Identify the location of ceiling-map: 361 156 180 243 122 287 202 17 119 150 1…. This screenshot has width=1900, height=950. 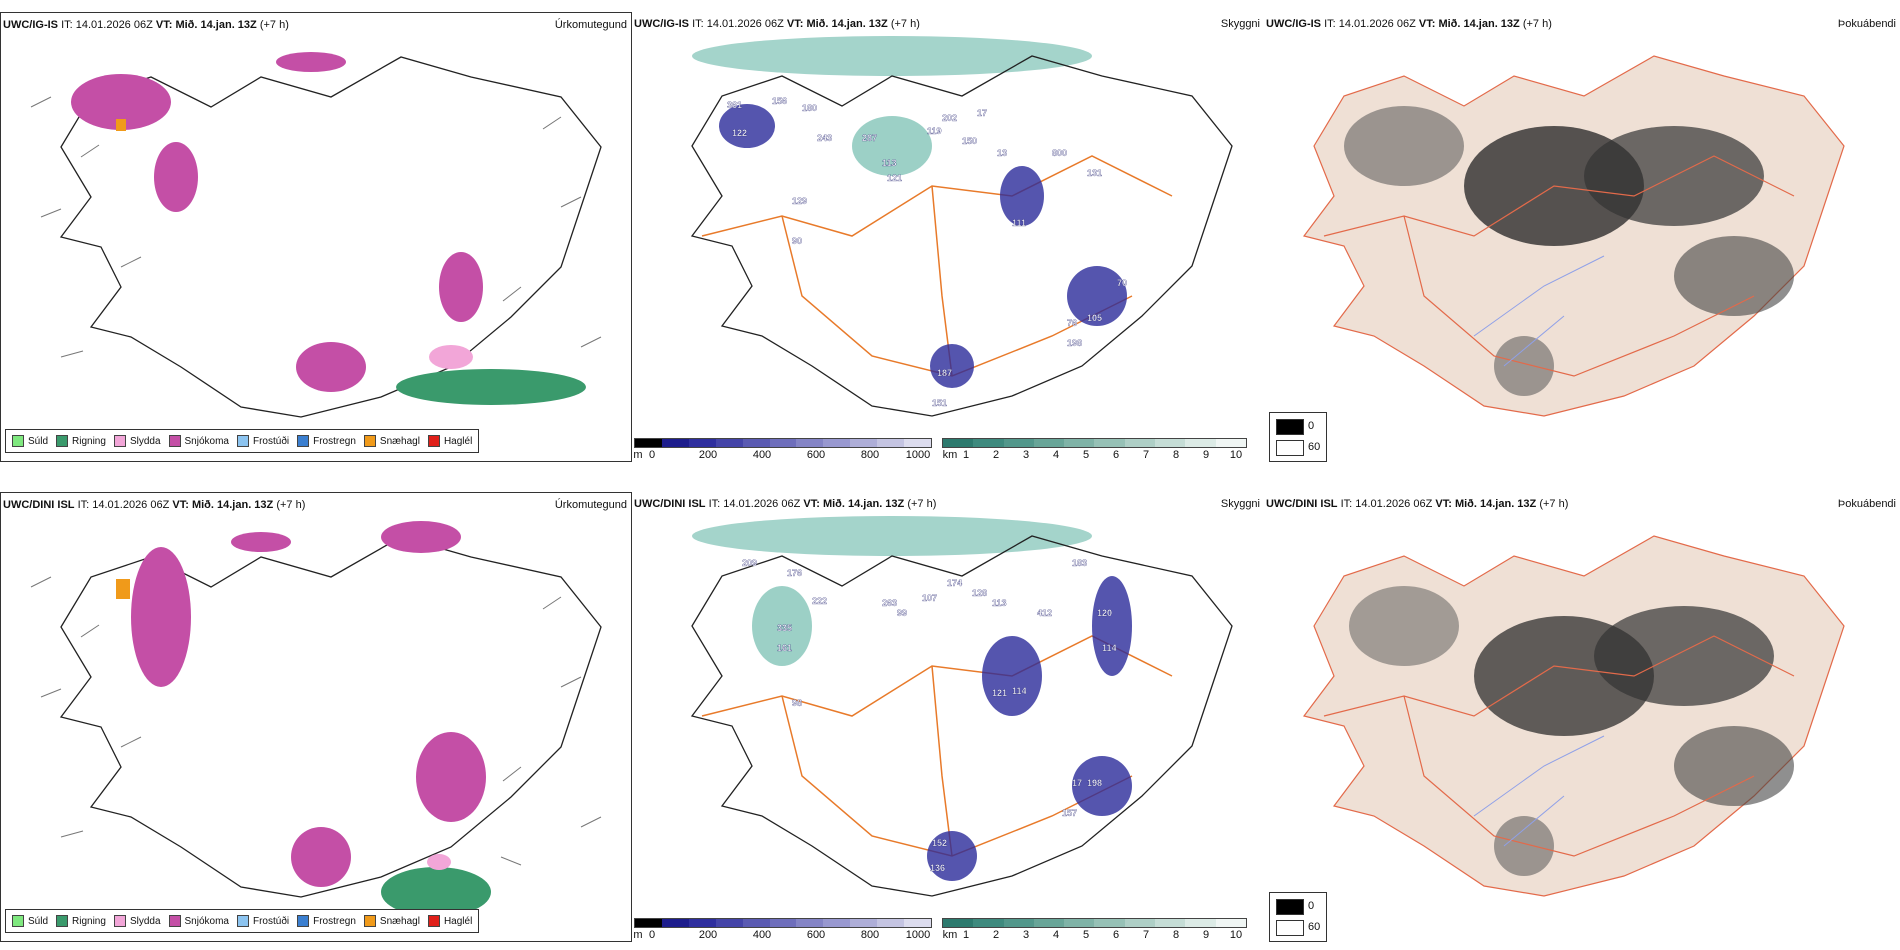
(948, 236).